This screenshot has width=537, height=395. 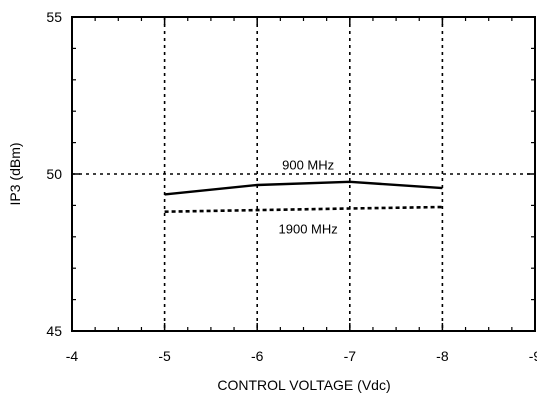 What do you see at coordinates (303, 385) in the screenshot?
I see `x-axis-label: CONTROL VOLTAGE (Vdc)` at bounding box center [303, 385].